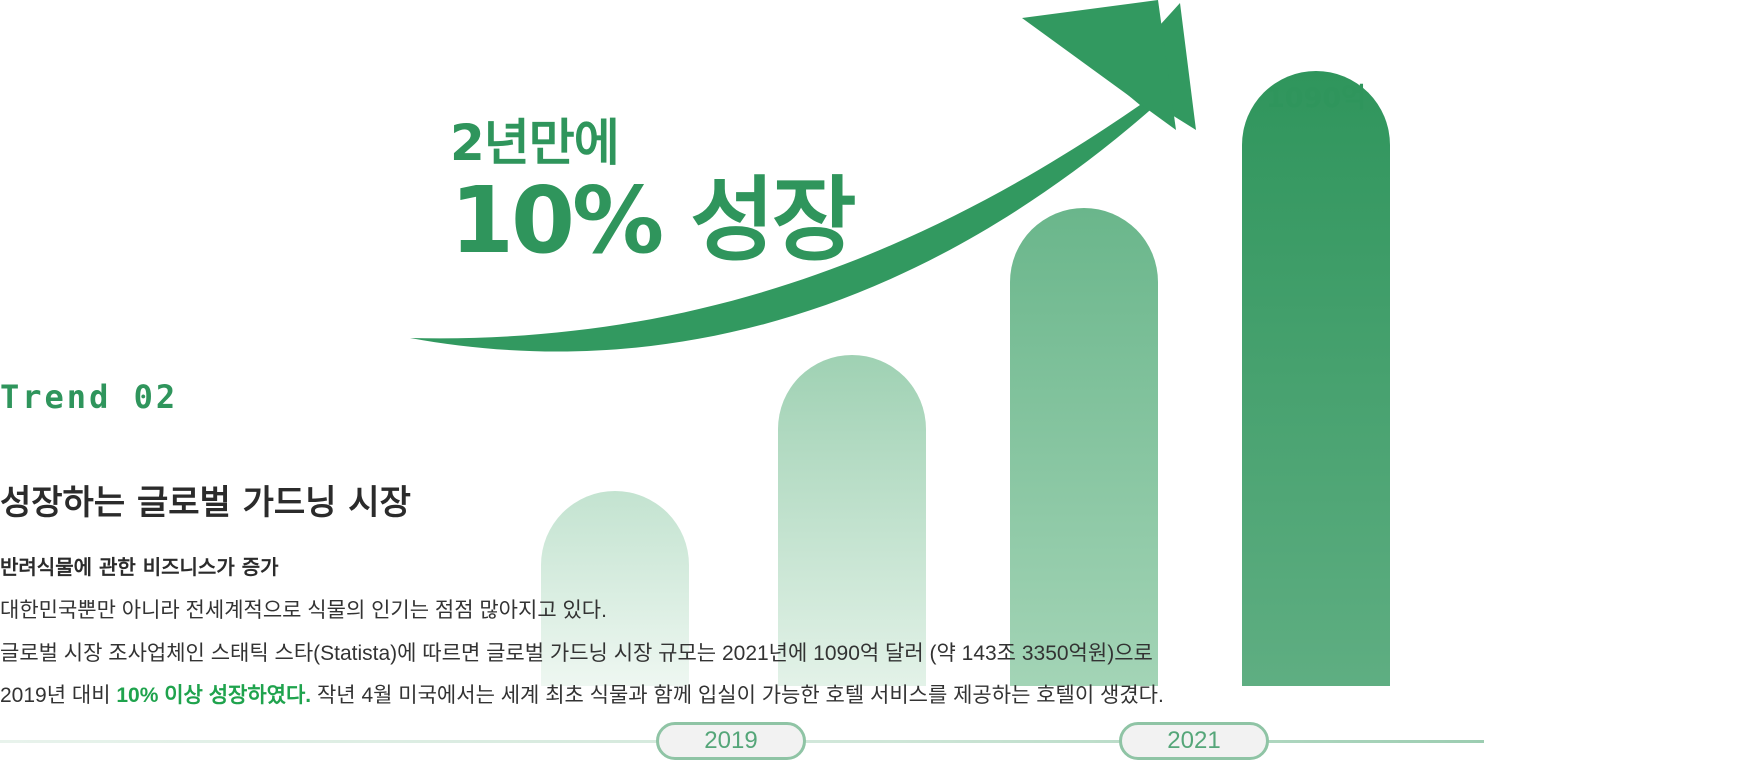 This screenshot has height=761, width=1756. I want to click on headline-period: 2년만에, so click(535, 143).